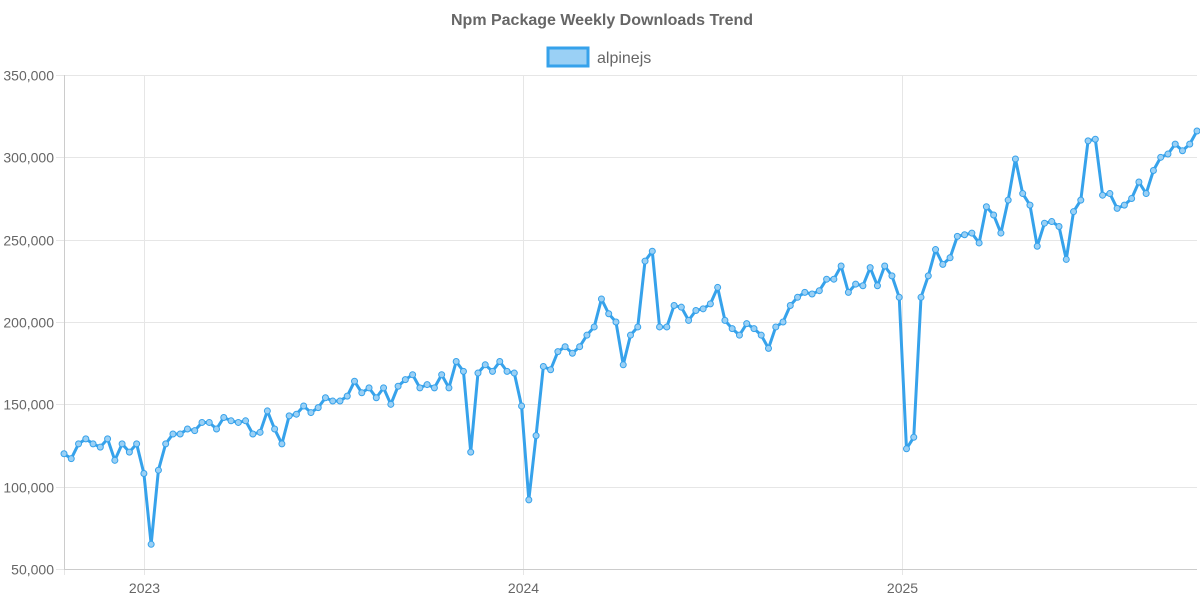  Describe the element at coordinates (598, 57) in the screenshot. I see `legend: alpinejs` at that location.